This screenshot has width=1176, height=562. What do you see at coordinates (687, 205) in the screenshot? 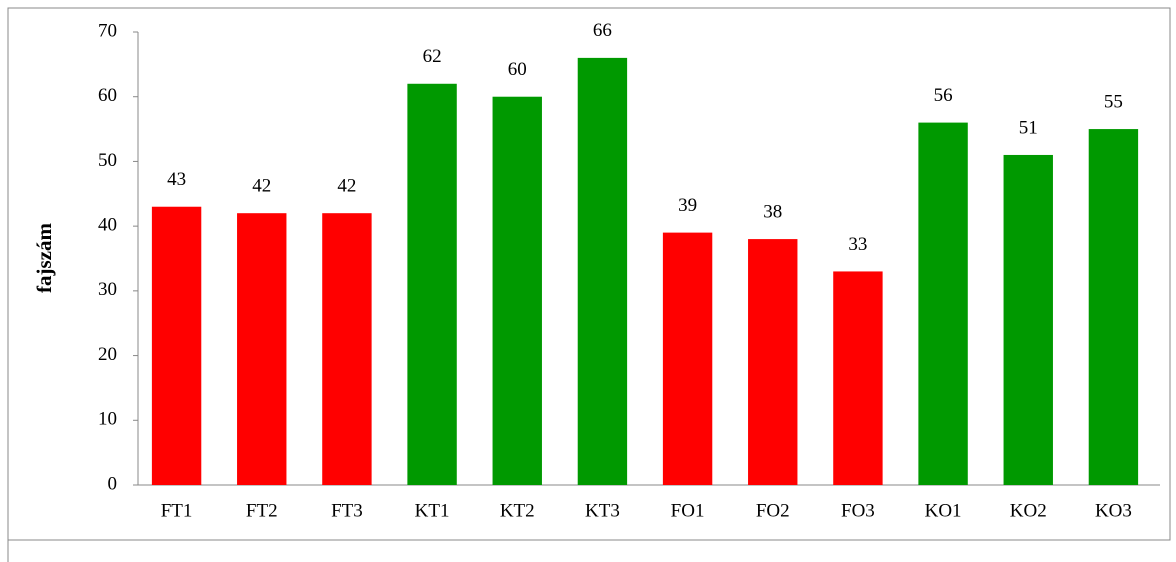
I see `data-label: 39` at bounding box center [687, 205].